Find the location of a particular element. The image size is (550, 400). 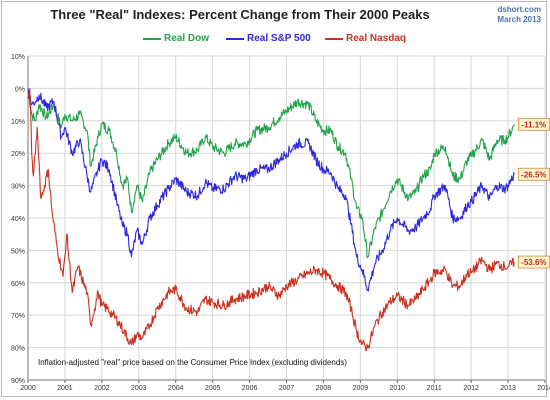

y-tick-label: 80% is located at coordinates (18, 349).